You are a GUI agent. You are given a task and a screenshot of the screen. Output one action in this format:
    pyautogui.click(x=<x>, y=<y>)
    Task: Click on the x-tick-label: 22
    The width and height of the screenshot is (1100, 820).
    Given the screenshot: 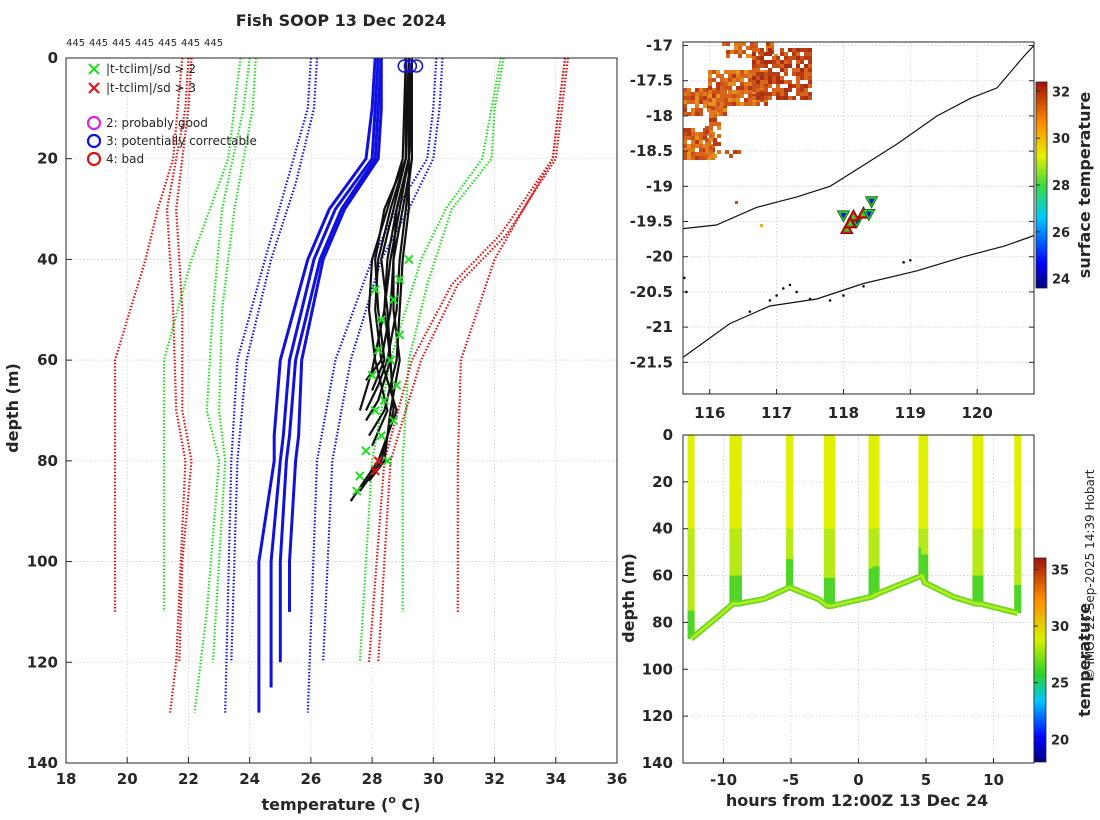 What is the action you would take?
    pyautogui.click(x=188, y=779)
    